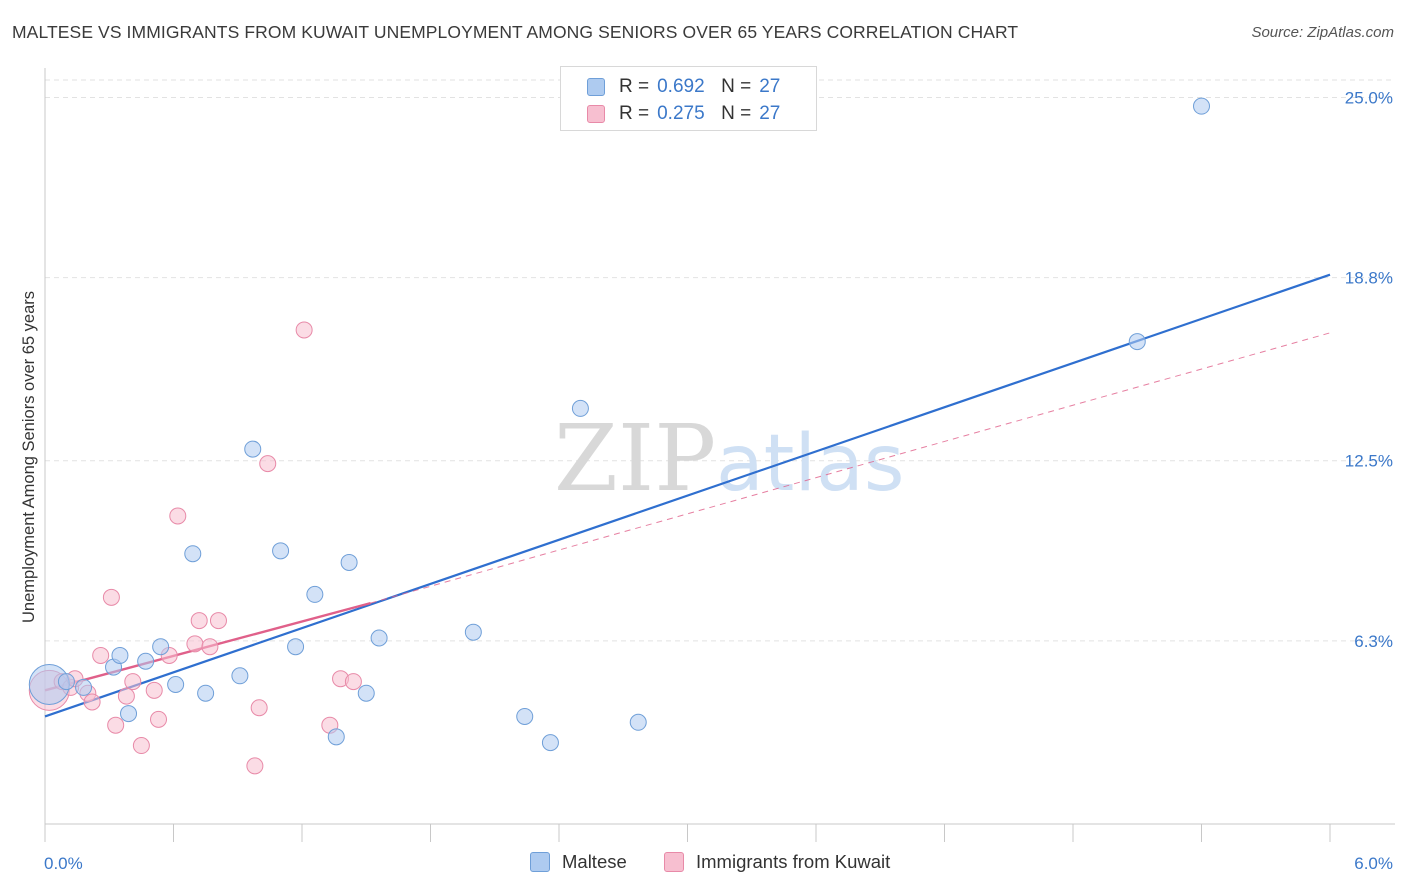  I want to click on maltese-swatch, so click(596, 87).